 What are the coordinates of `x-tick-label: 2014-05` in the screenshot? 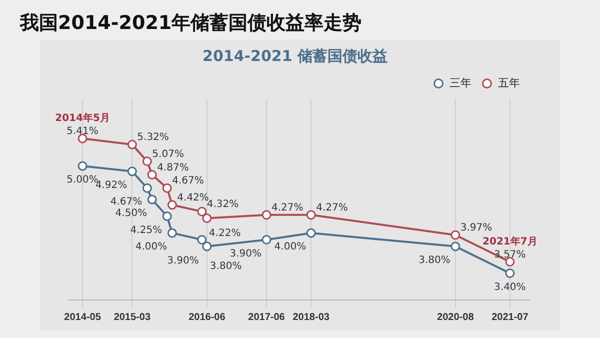 It's located at (83, 317).